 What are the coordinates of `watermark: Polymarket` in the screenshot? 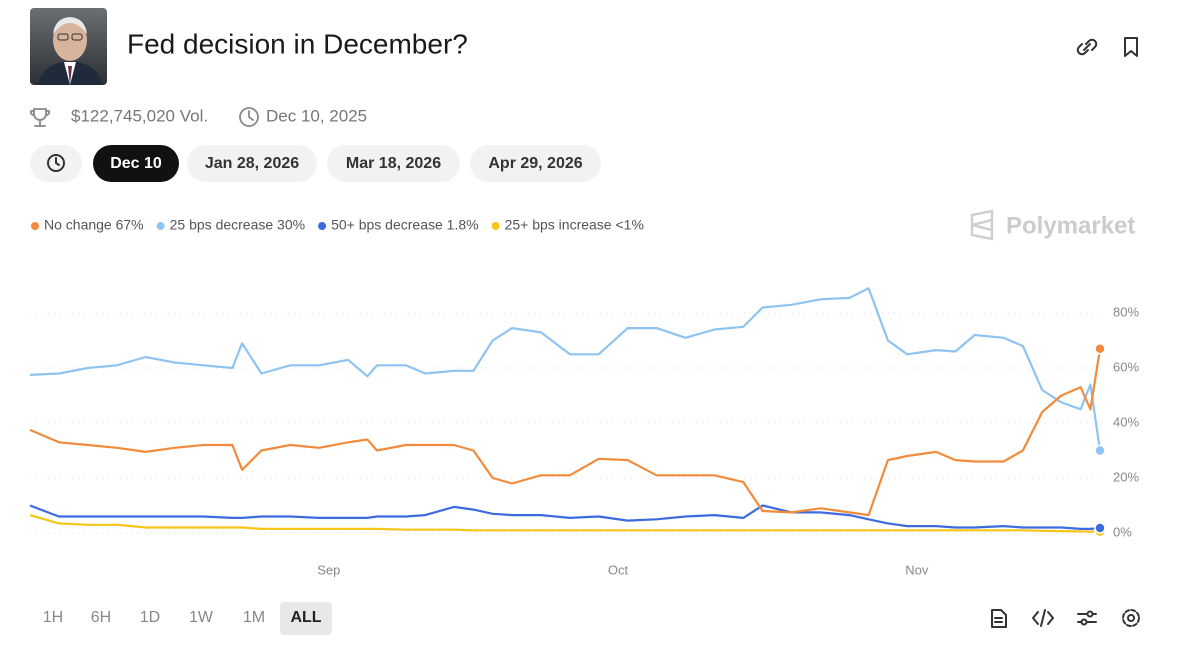 It's located at (1070, 225).